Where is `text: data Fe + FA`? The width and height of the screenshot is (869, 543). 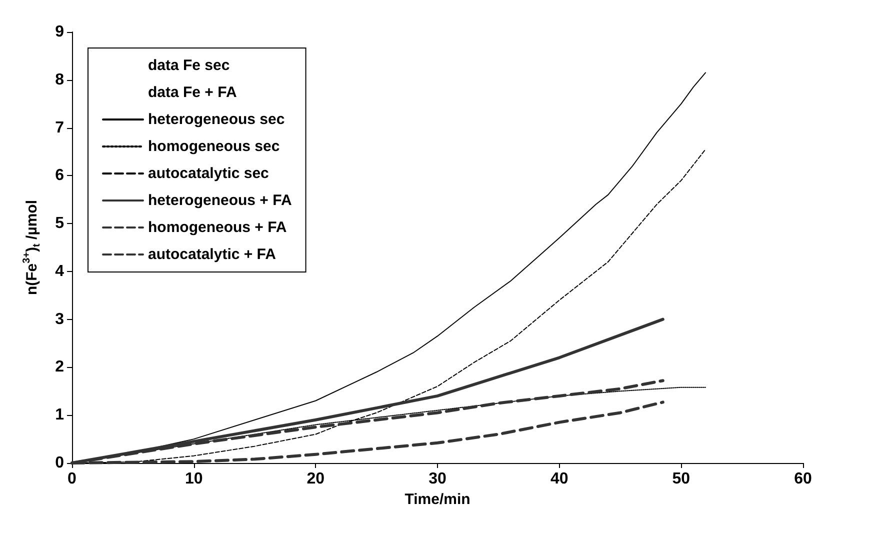
text: data Fe + FA is located at coordinates (192, 92).